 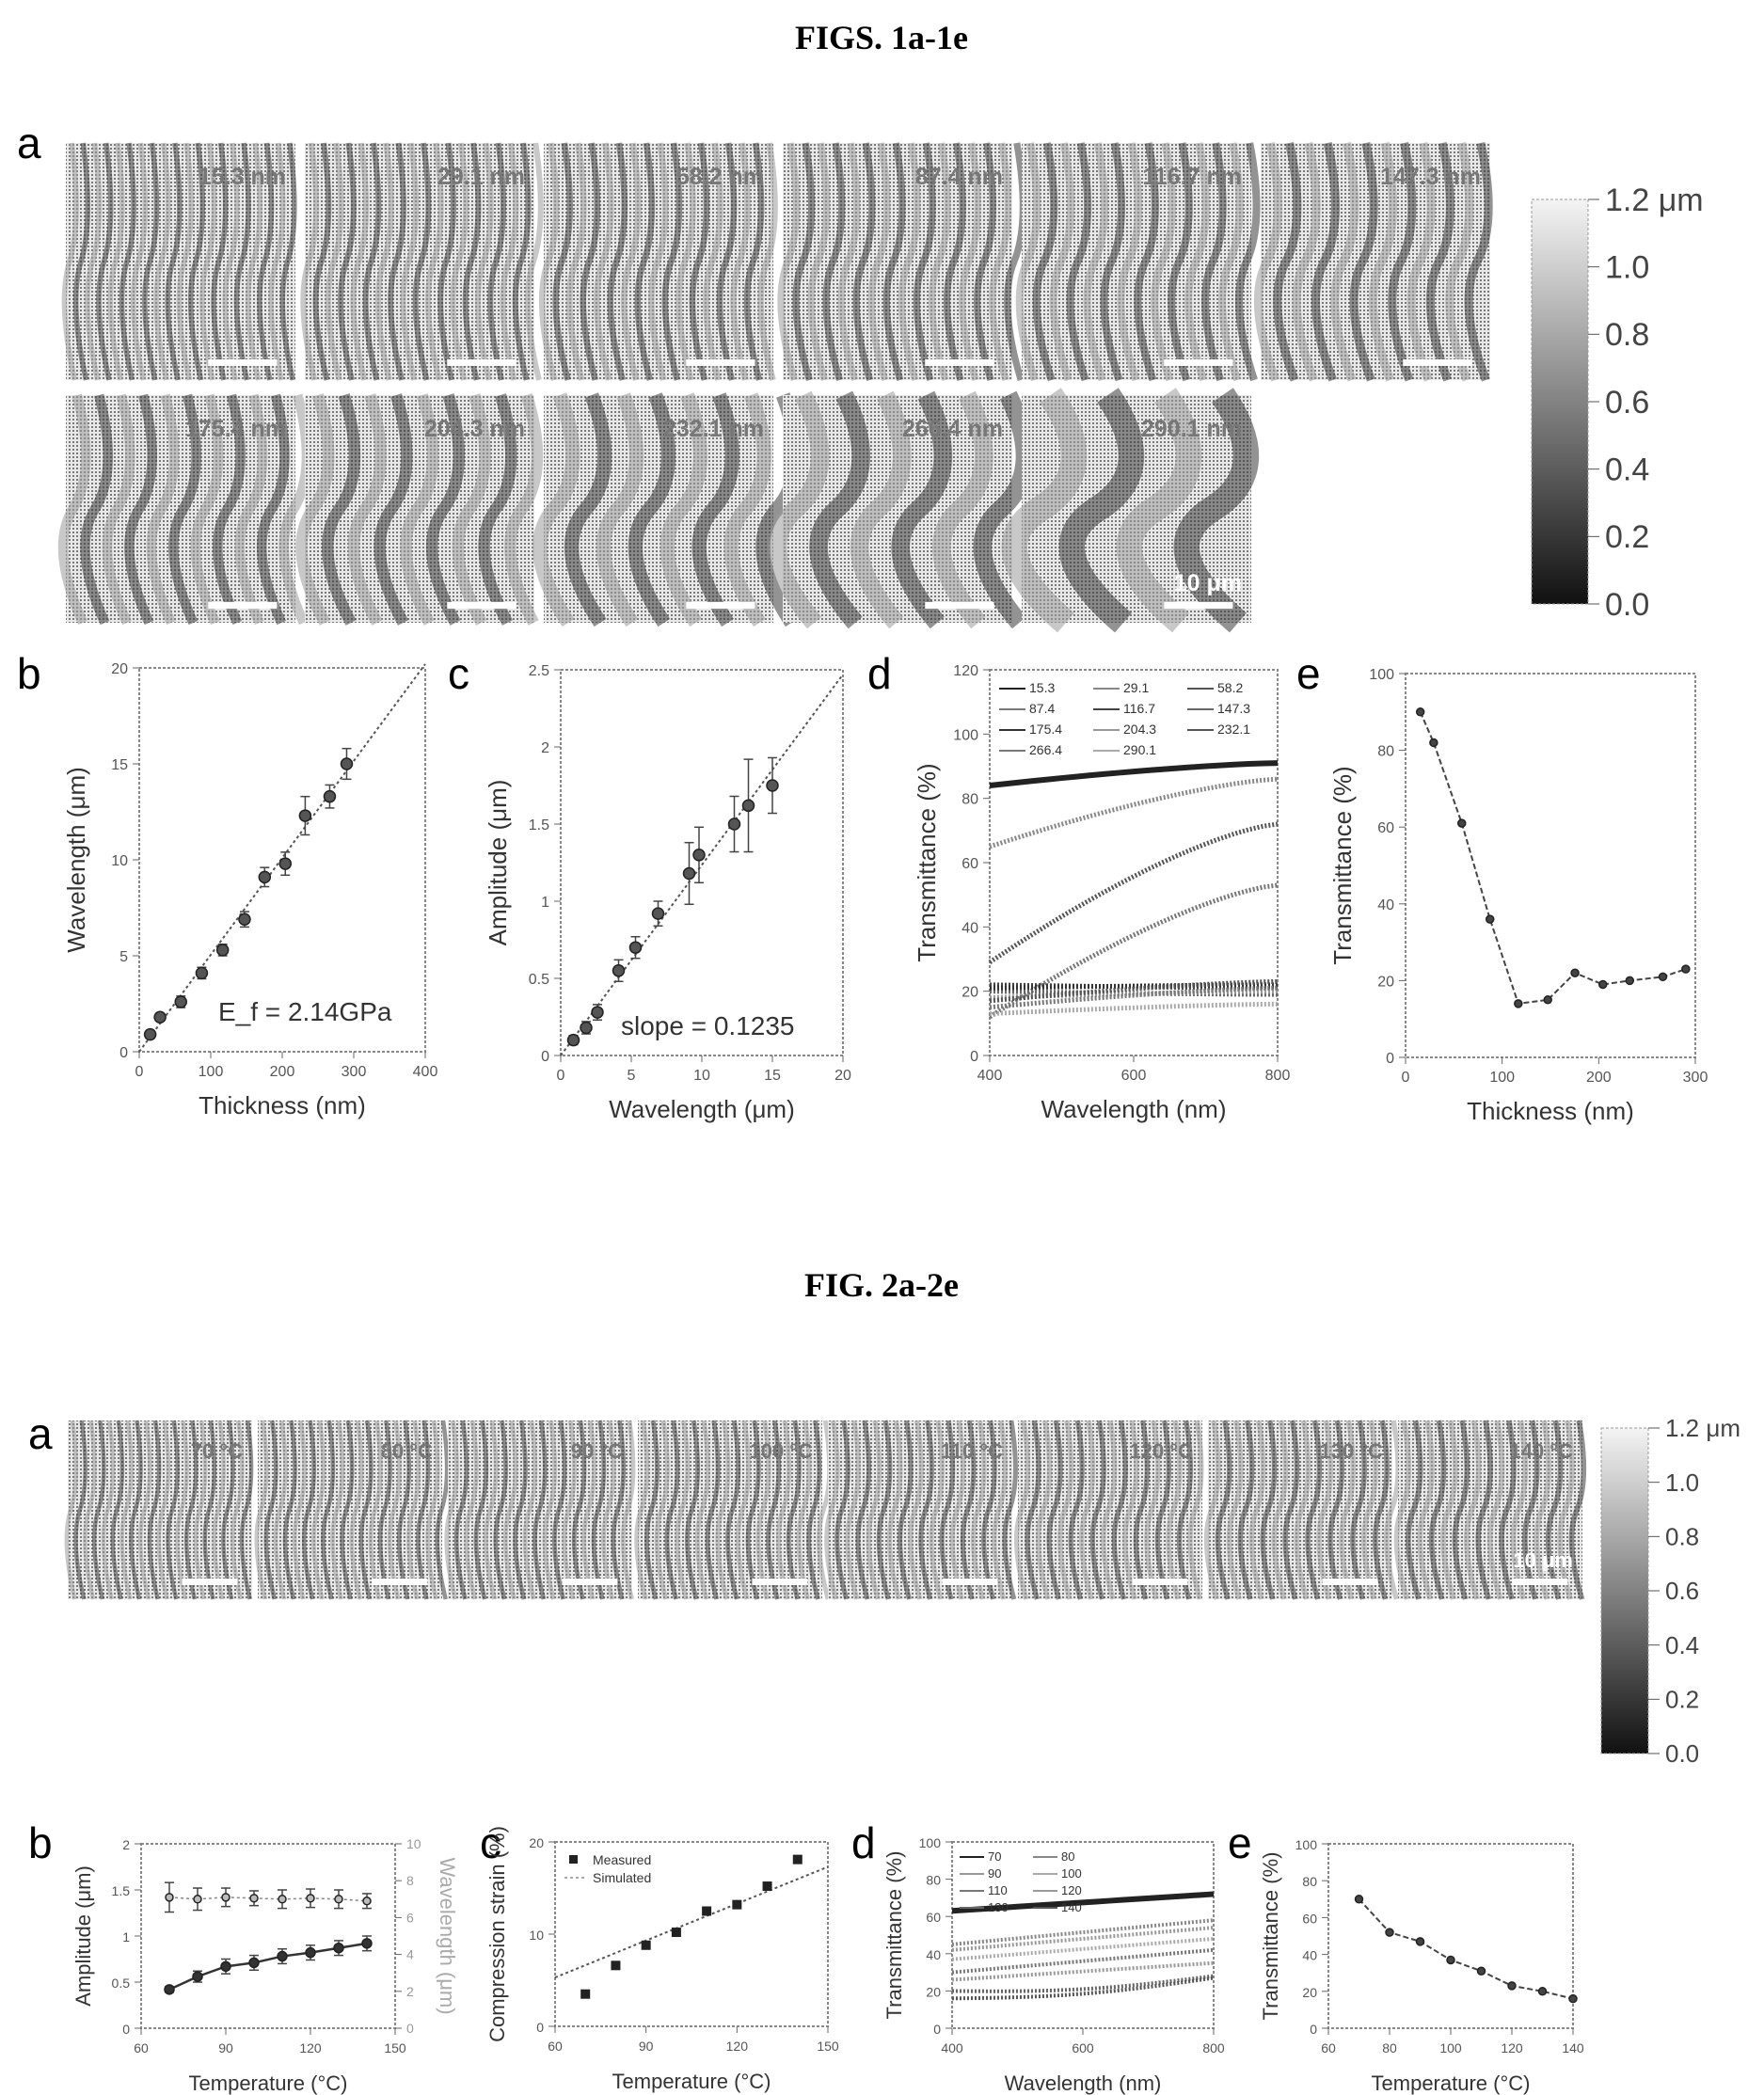 What do you see at coordinates (1213, 2047) in the screenshot?
I see `x-tick-label: 800` at bounding box center [1213, 2047].